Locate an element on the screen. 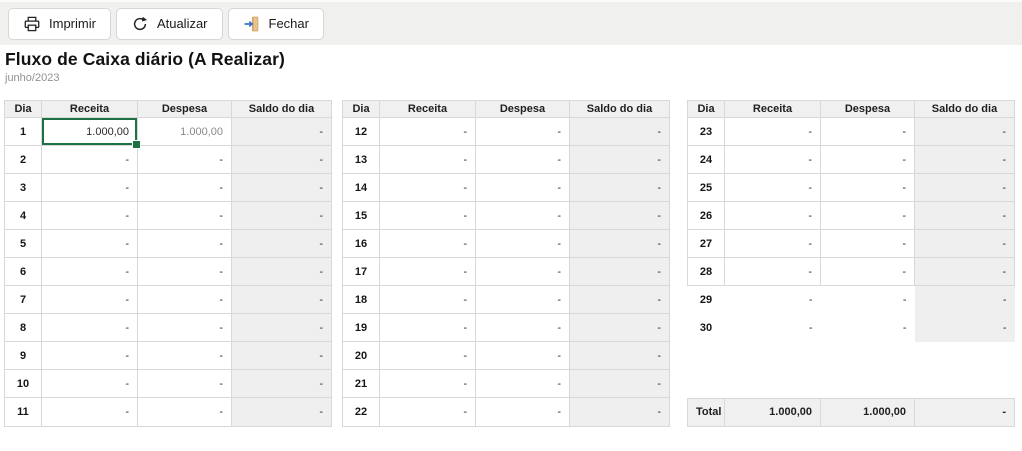  refresh-icon is located at coordinates (140, 24).